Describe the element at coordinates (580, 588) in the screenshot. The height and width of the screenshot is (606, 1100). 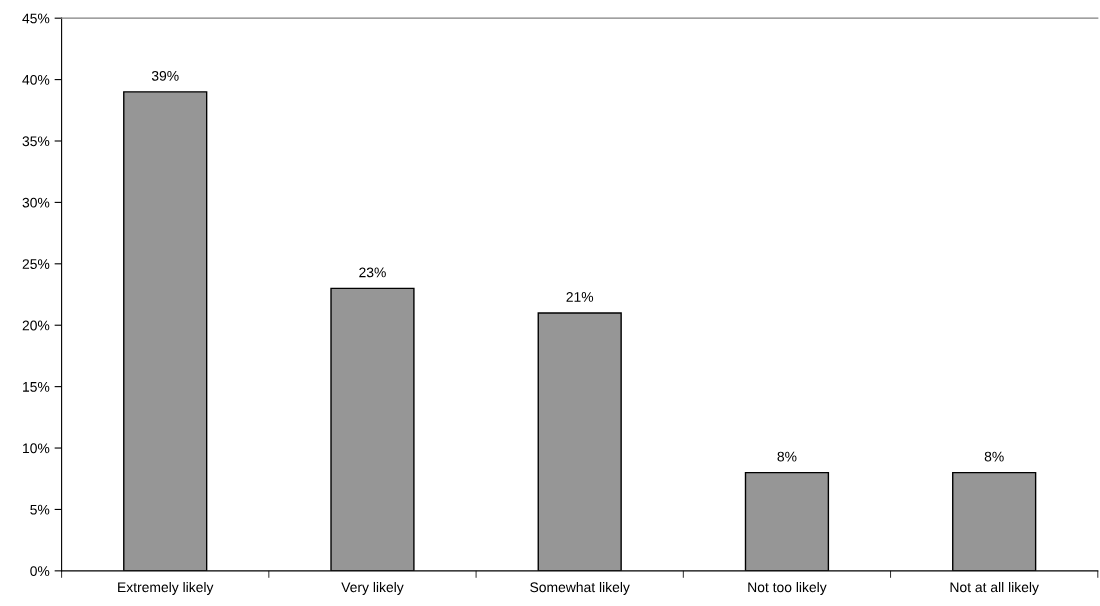
I see `x-tick-label: Somewhat likely` at that location.